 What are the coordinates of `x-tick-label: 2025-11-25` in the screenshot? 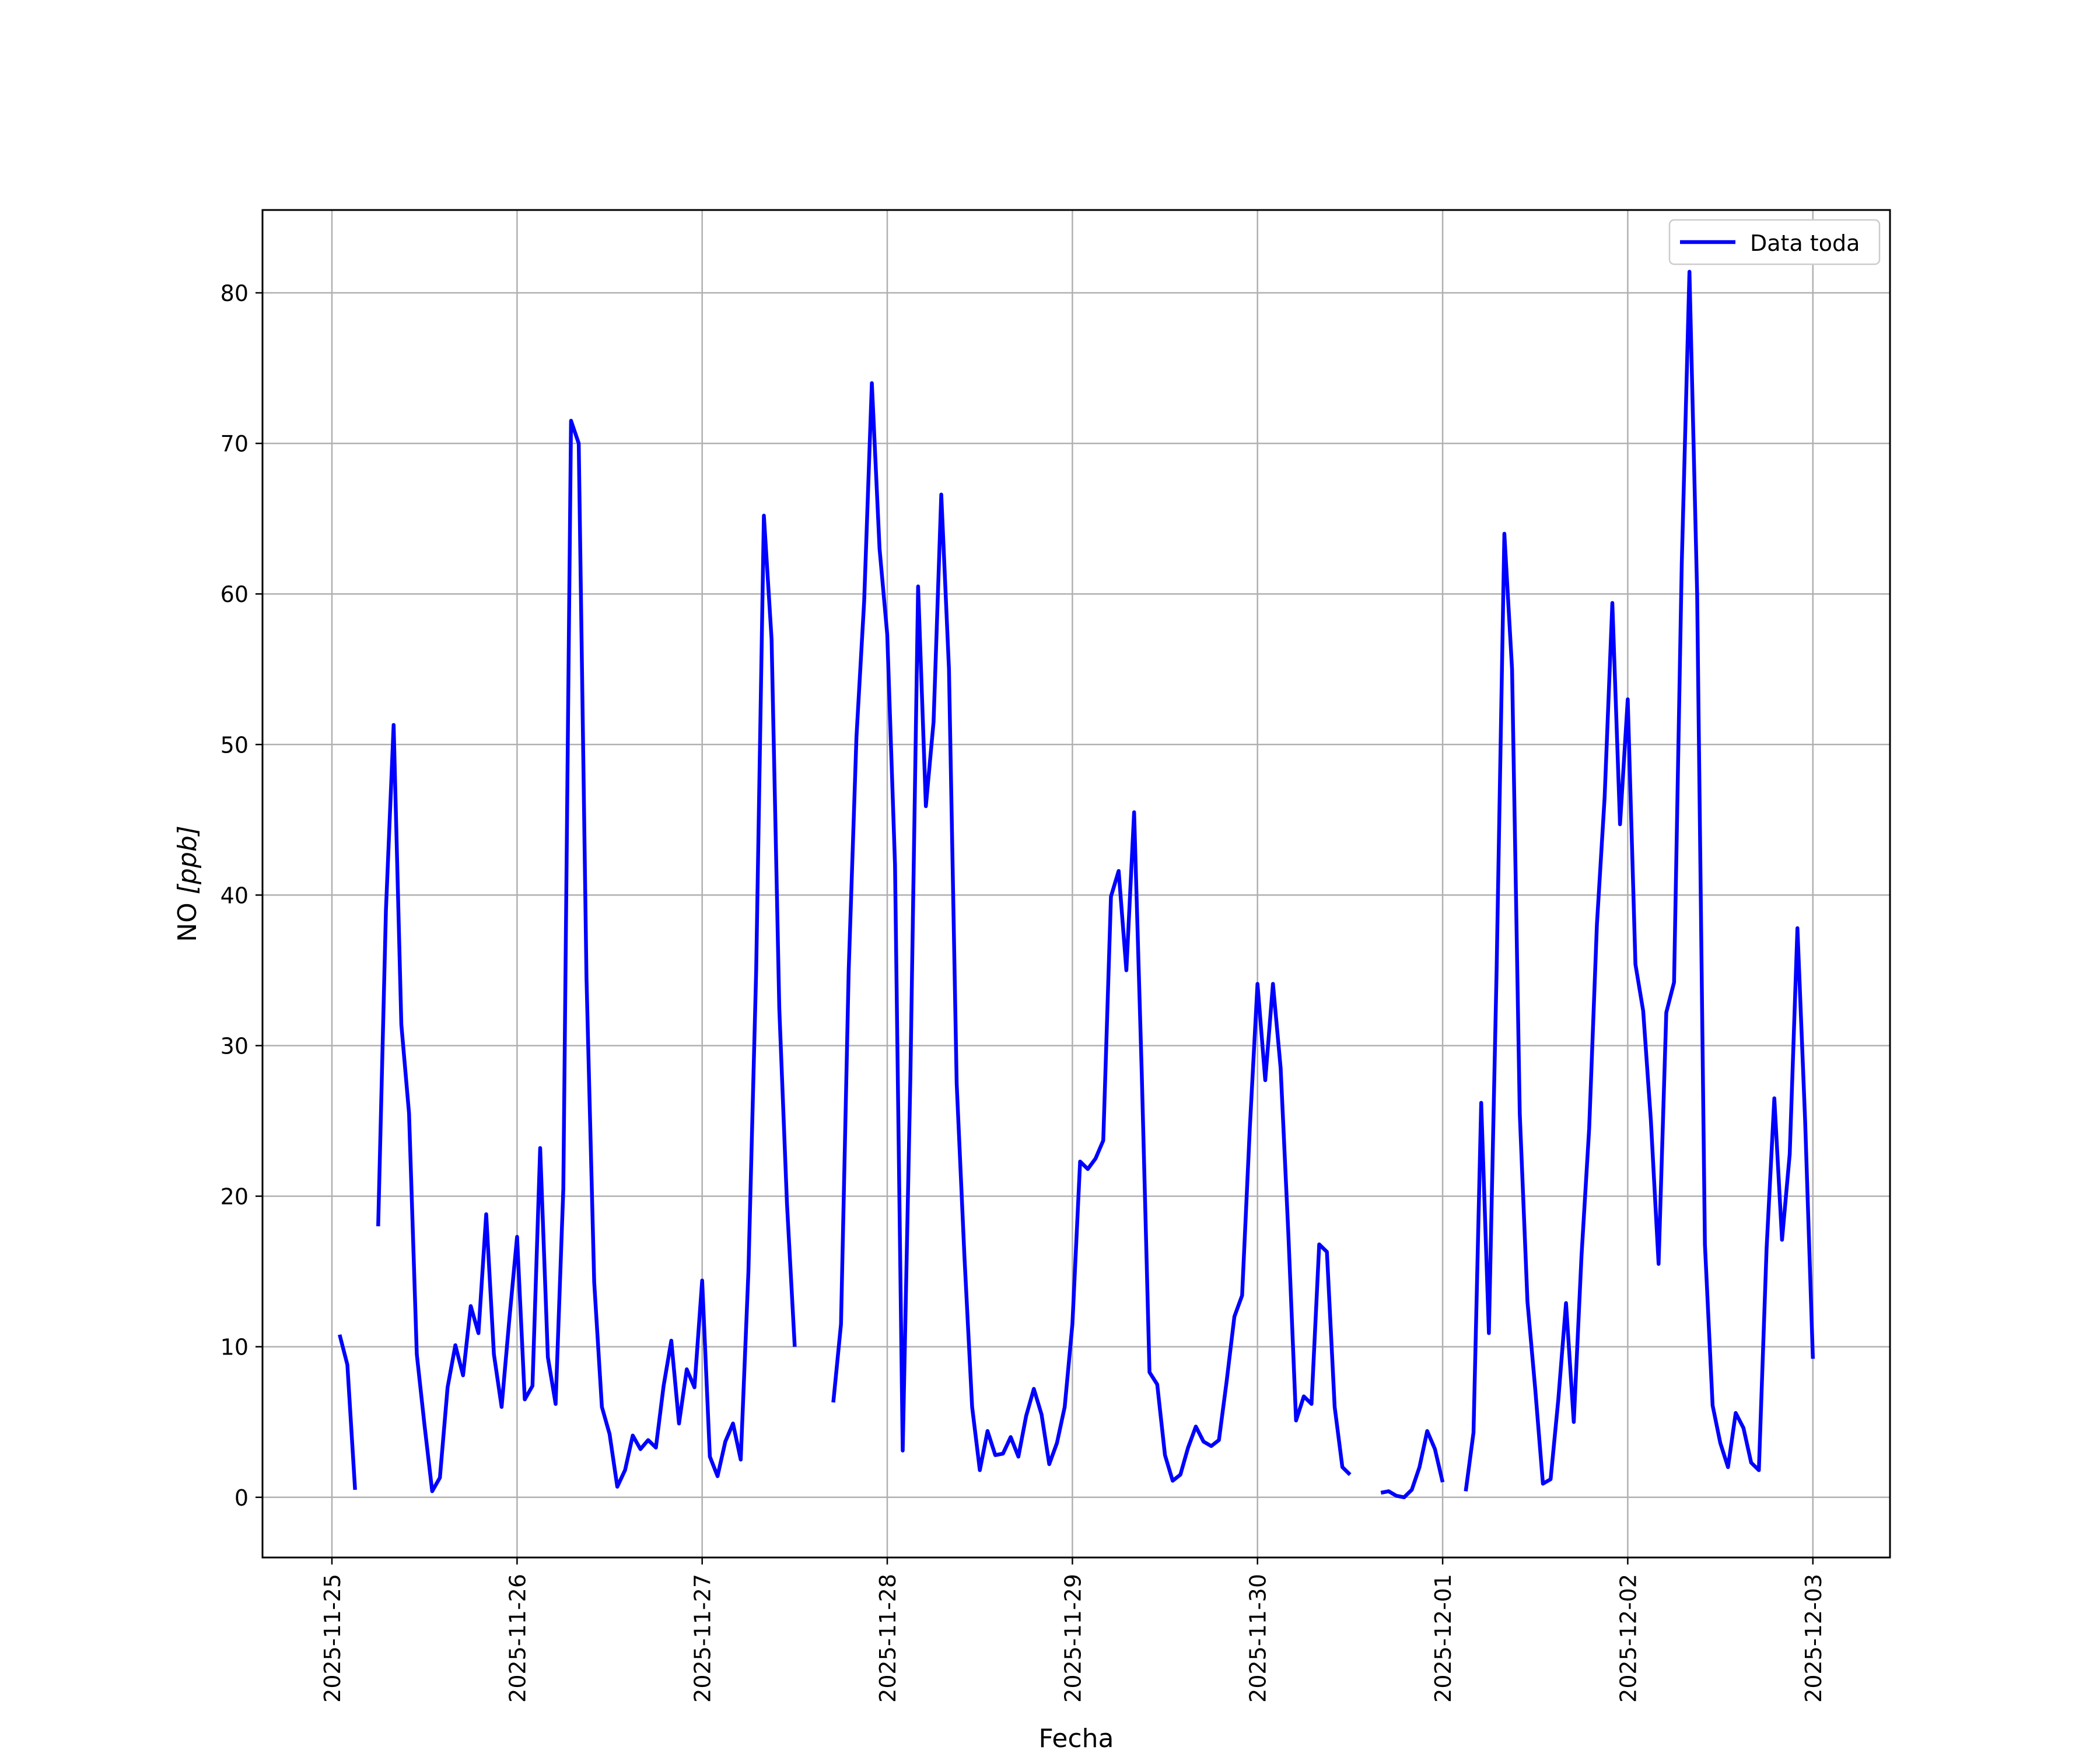 It's located at (332, 1638).